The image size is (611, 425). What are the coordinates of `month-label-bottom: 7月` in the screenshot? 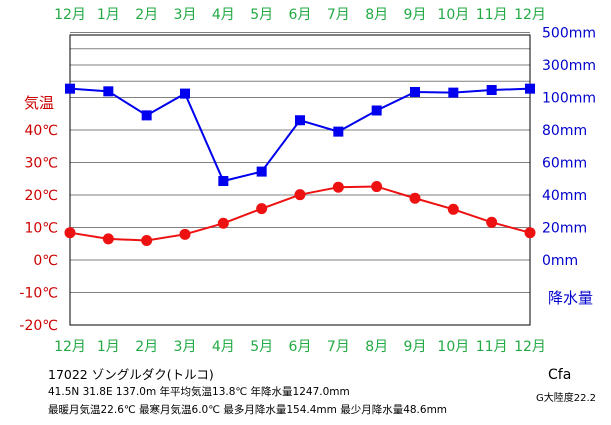 It's located at (338, 347).